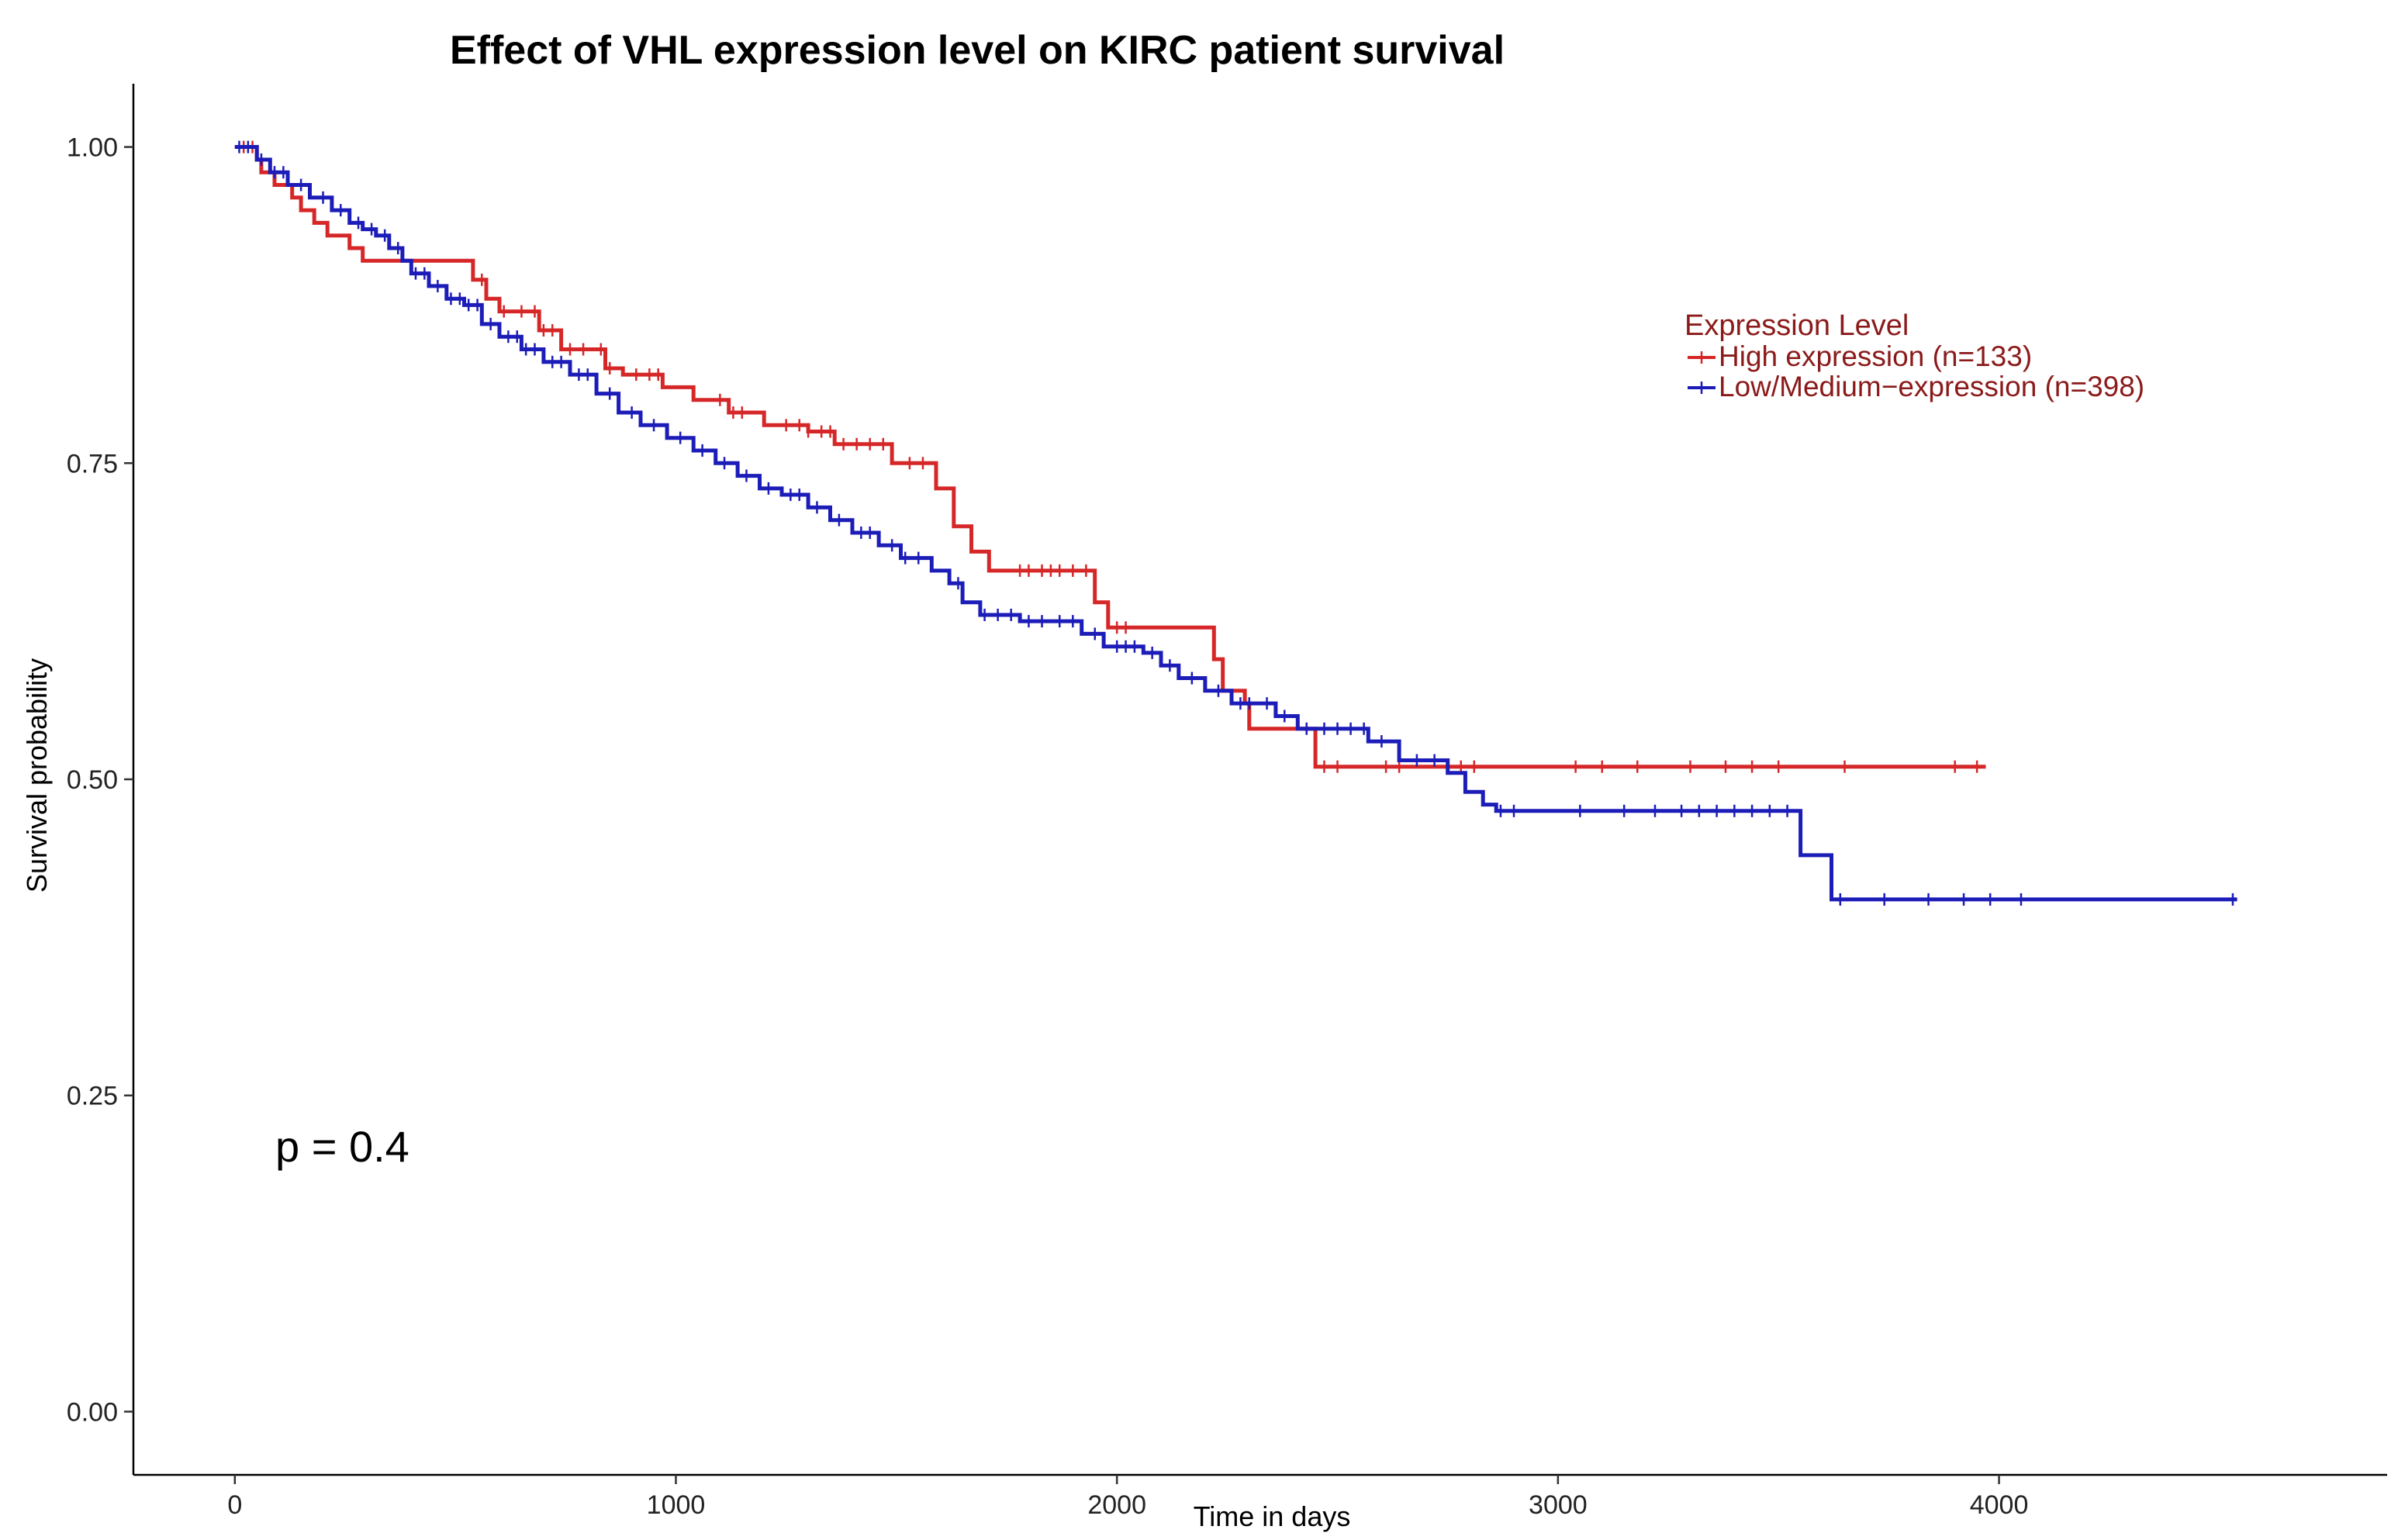 This screenshot has width=2398, height=1540. I want to click on x-axis-label: Time in days, so click(1272, 1516).